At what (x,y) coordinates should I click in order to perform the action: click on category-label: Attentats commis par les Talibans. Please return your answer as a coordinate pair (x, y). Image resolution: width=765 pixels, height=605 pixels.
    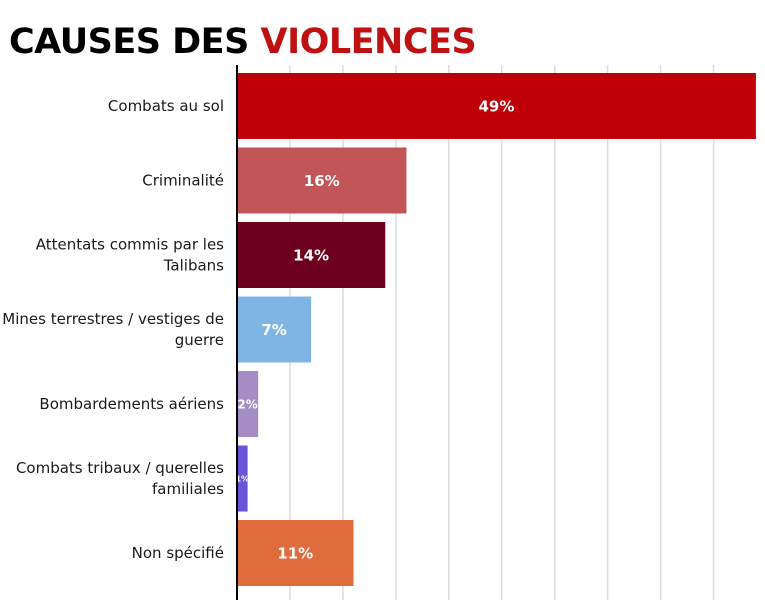
    Looking at the image, I should click on (130, 255).